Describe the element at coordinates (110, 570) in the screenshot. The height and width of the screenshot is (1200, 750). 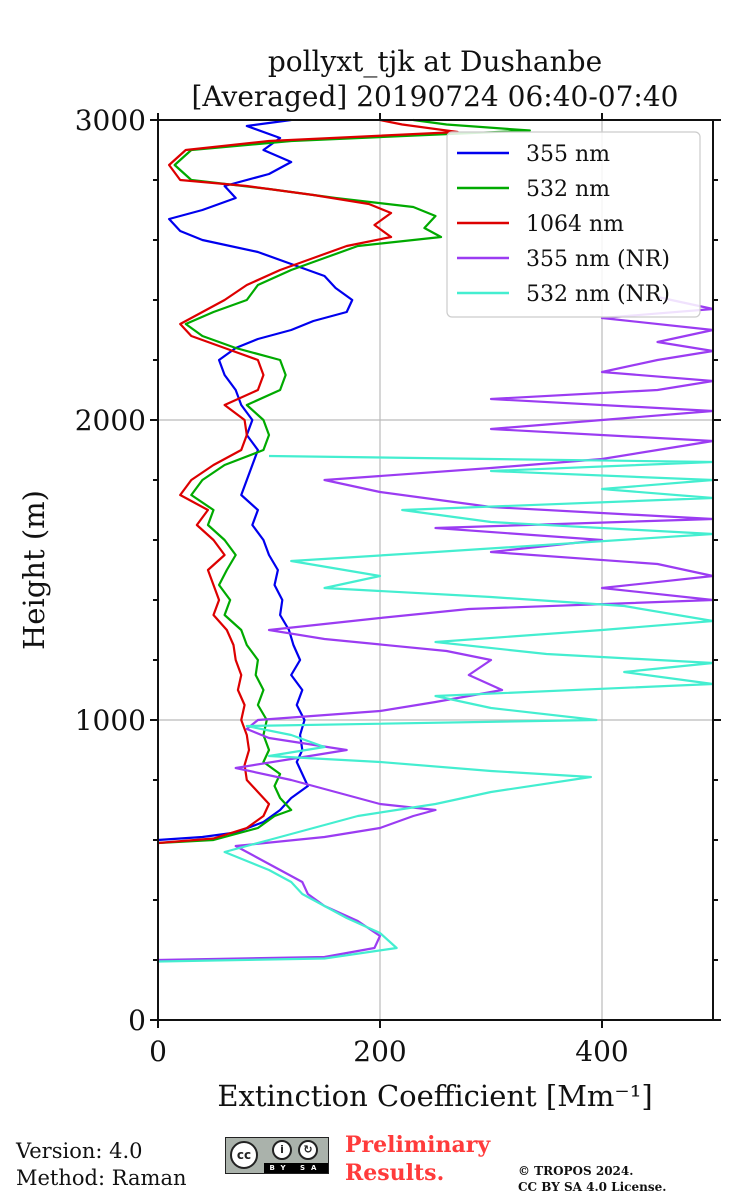
I see `y-tick-labels: 0 1000 2000 3000` at that location.